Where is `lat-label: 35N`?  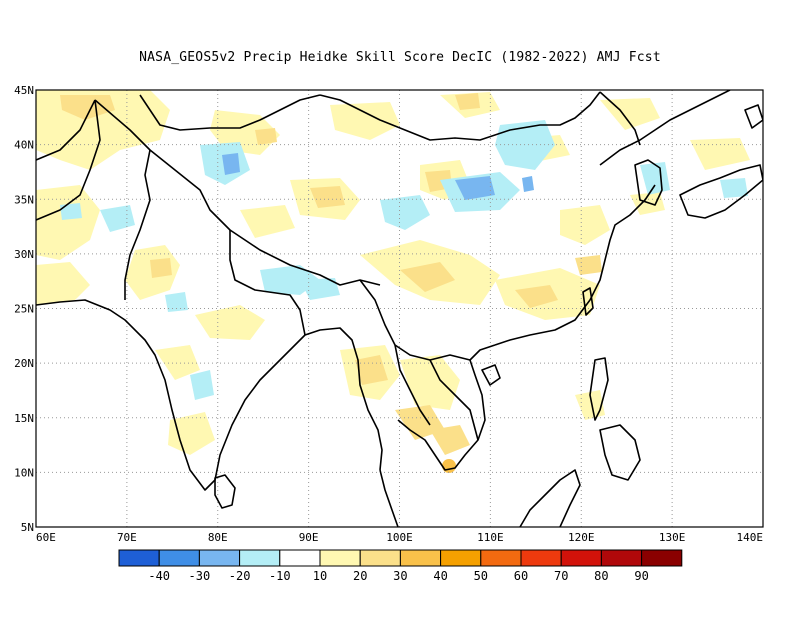 lat-label: 35N is located at coordinates (24, 199).